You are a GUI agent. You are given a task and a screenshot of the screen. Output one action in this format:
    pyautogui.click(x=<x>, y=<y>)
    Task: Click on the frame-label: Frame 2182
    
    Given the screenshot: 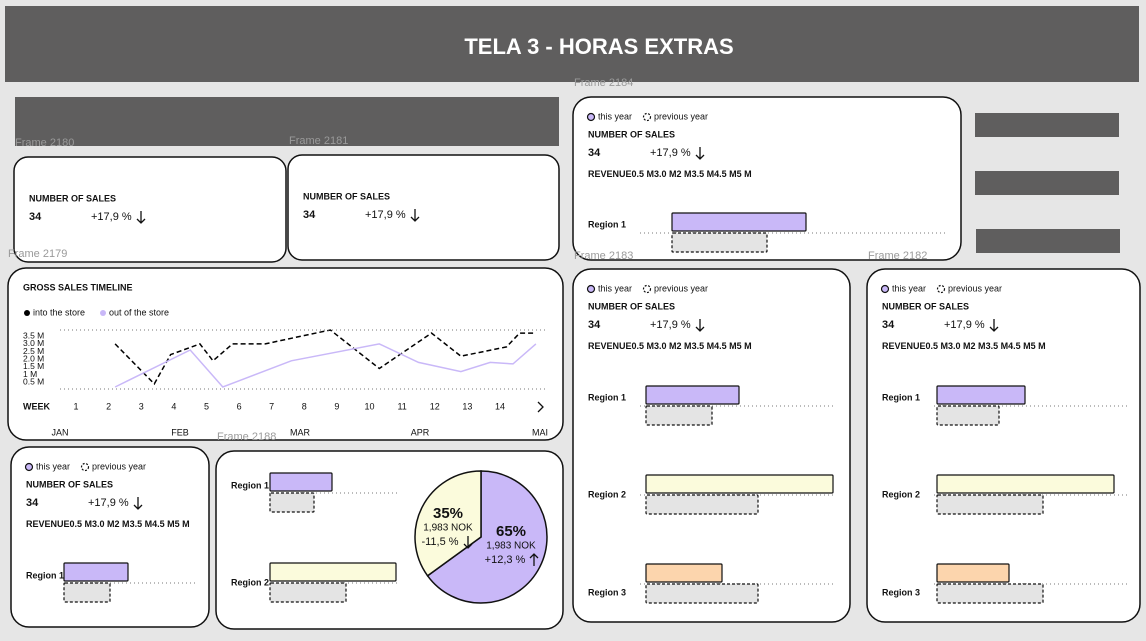 What is the action you would take?
    pyautogui.click(x=897, y=256)
    